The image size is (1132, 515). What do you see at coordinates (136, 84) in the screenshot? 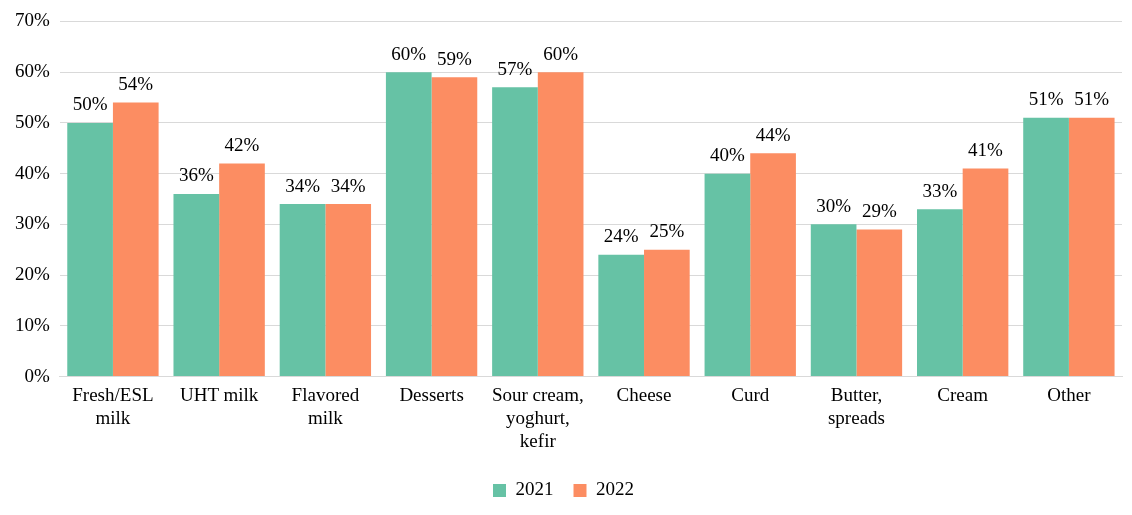
I see `data-label: 54%` at bounding box center [136, 84].